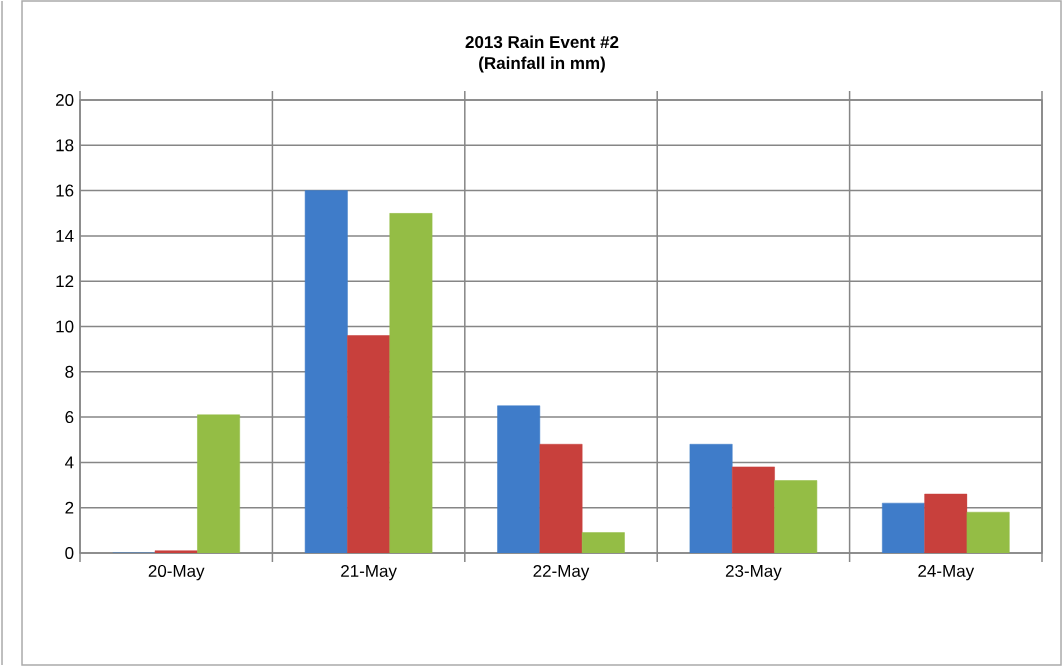 Image resolution: width=1062 pixels, height=666 pixels. Describe the element at coordinates (369, 572) in the screenshot. I see `x-tick-label: 21-May` at that location.